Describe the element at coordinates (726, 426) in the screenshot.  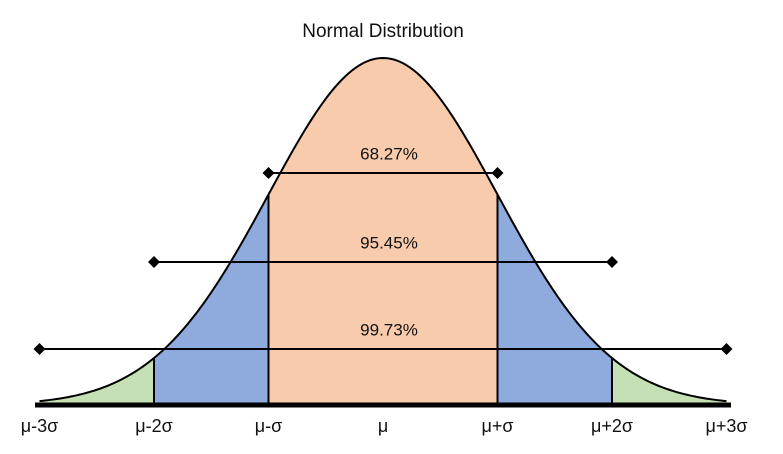
I see `axis-label: μ+3σ` at that location.